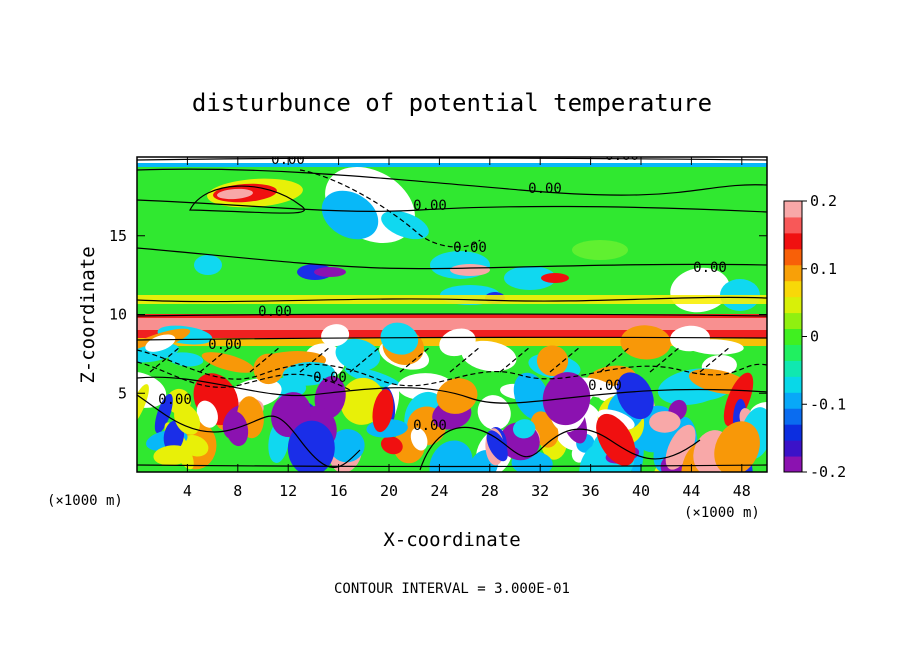 Image resolution: width=904 pixels, height=654 pixels. Describe the element at coordinates (641, 491) in the screenshot. I see `x-tick-label: 40` at that location.